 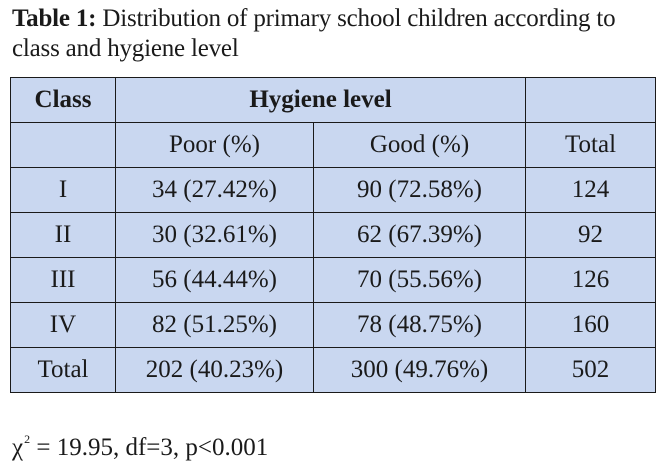 I want to click on cell-total: 160, so click(x=591, y=325).